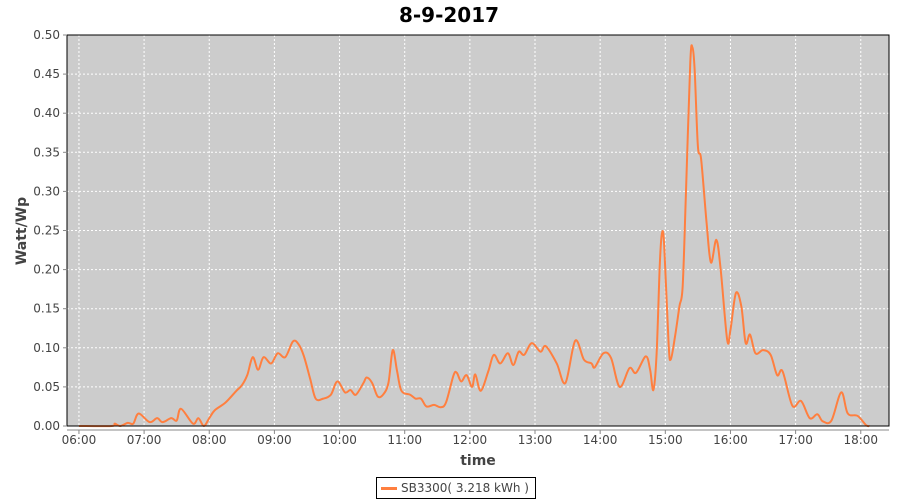 The width and height of the screenshot is (900, 500). I want to click on y-tick-label: 0.10, so click(46, 348).